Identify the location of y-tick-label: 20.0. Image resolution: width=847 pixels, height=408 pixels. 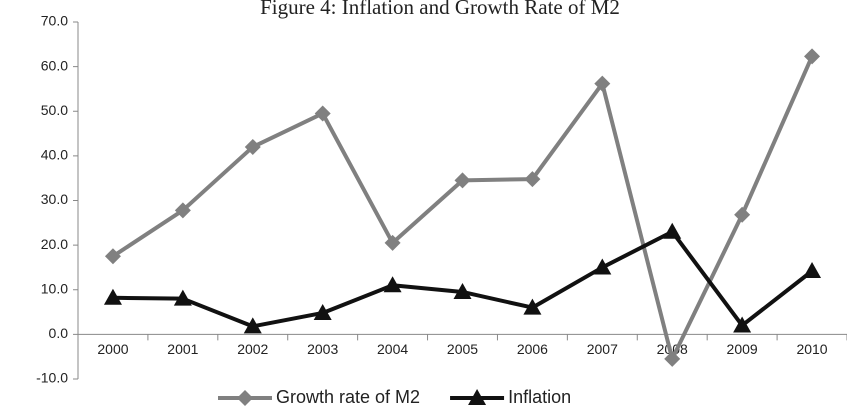
(54, 244).